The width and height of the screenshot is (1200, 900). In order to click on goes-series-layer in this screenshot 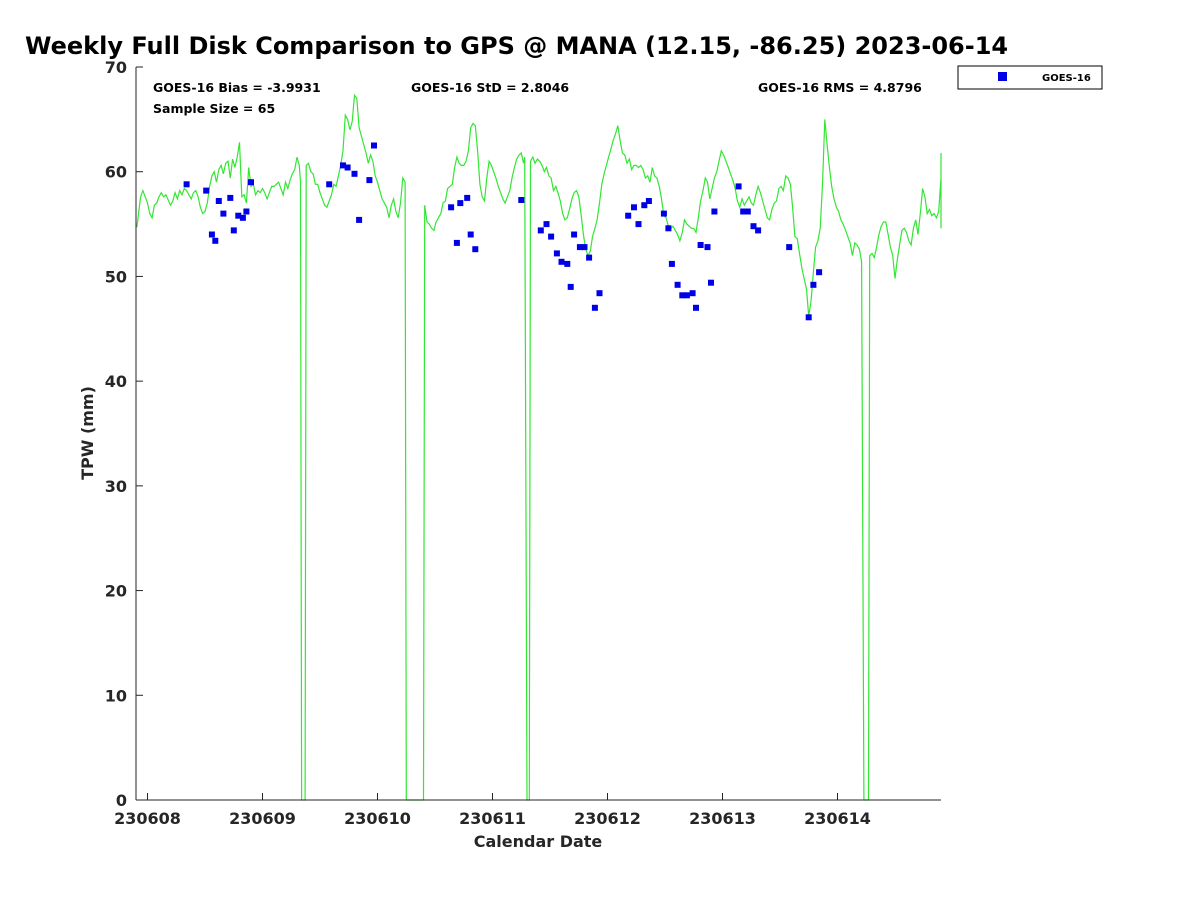, I will do `click(503, 231)`.